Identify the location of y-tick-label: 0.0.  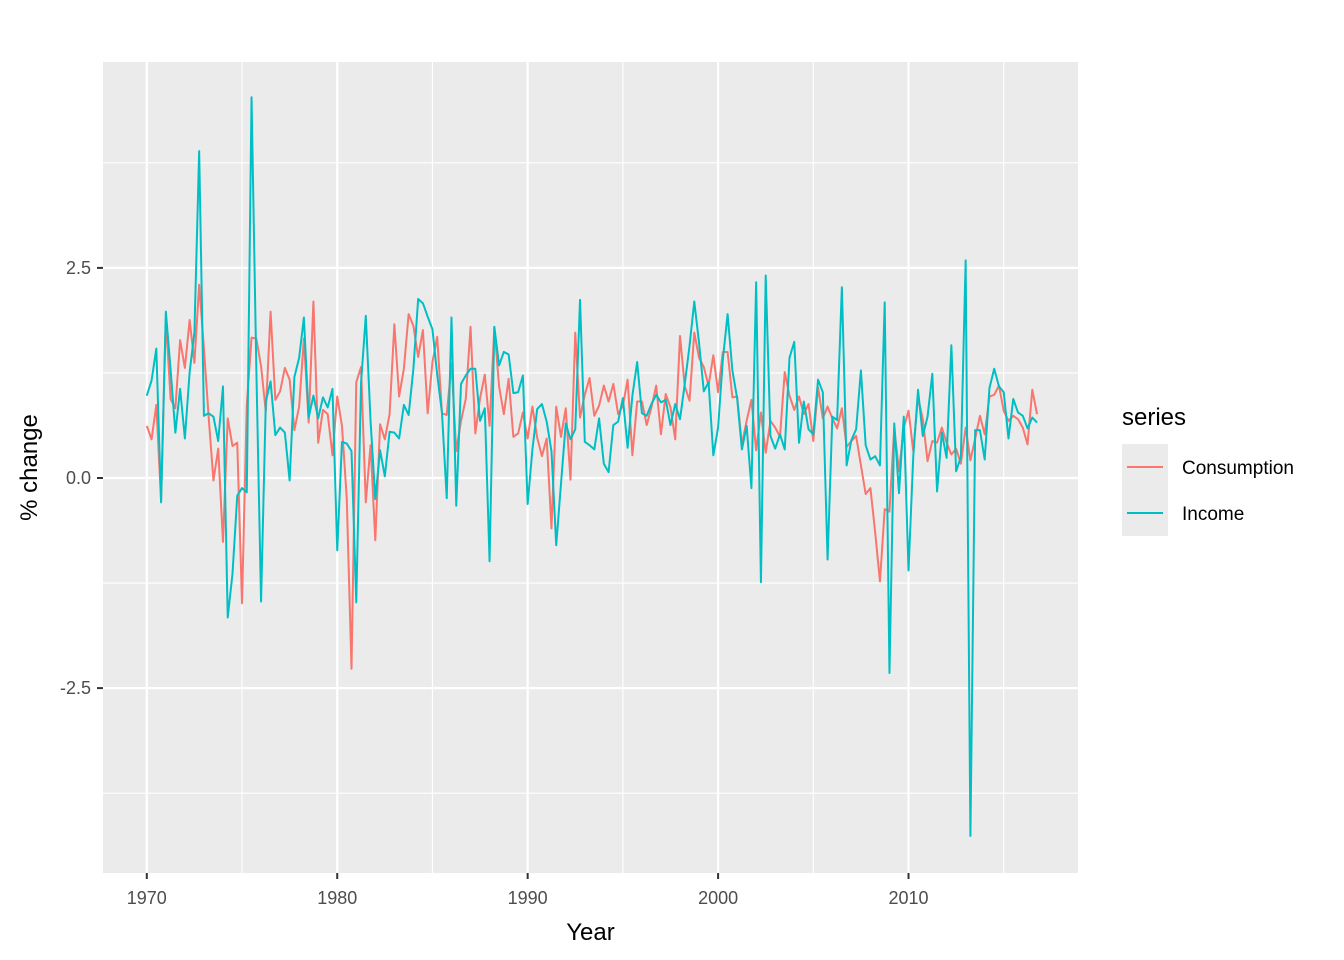
(78, 478).